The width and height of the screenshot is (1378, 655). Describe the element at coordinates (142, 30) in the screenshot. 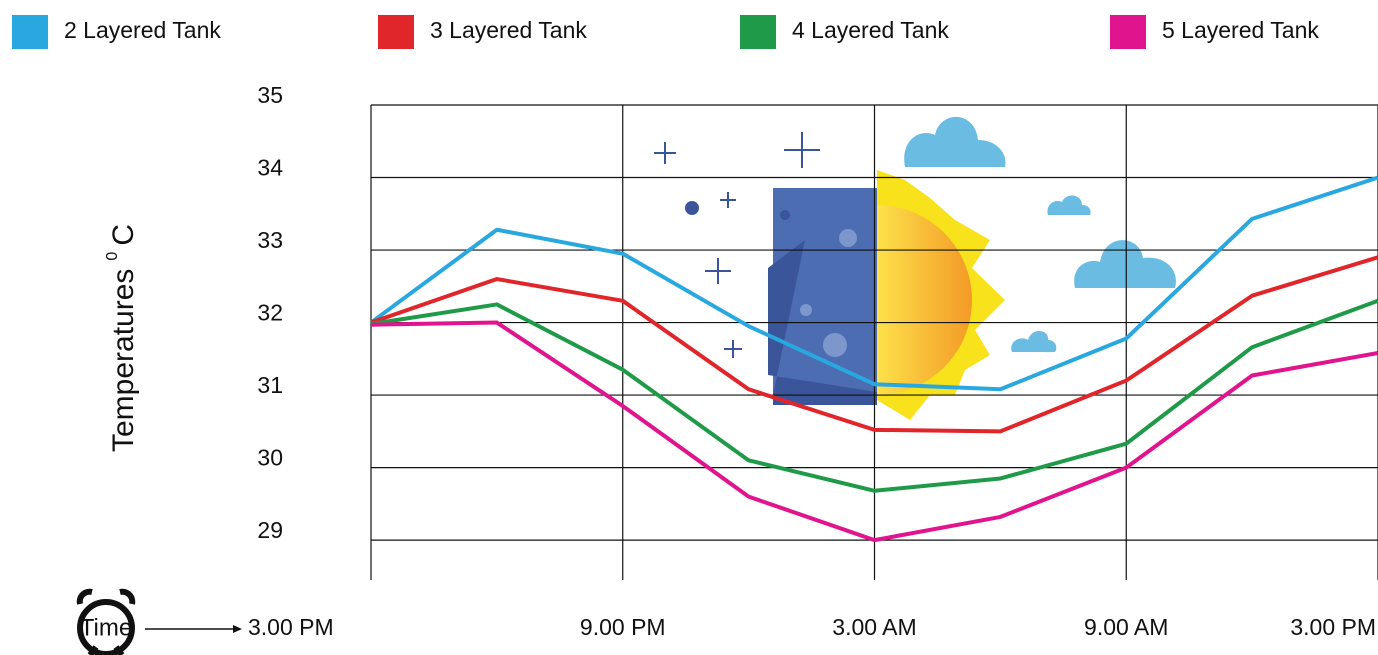

I see `legend-label: 2 Layered Tank` at that location.